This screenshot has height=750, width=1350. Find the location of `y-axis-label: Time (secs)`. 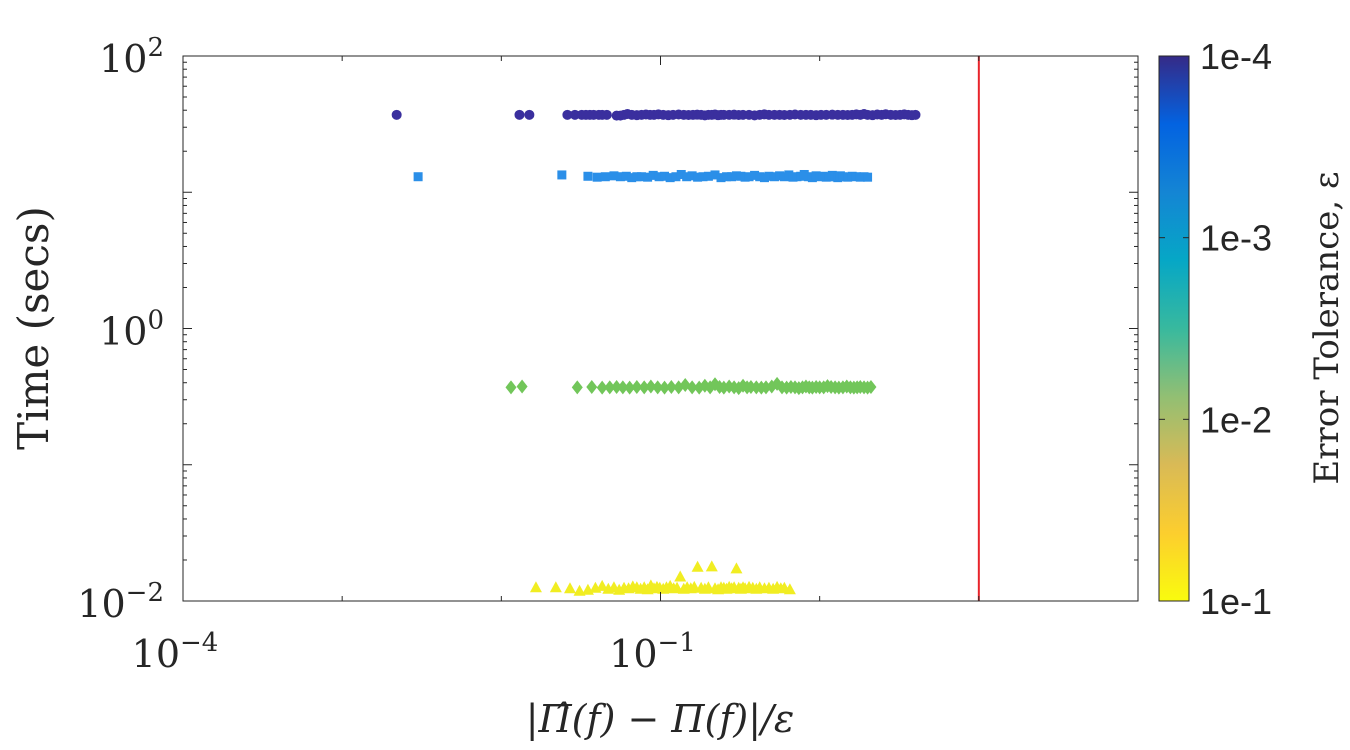

y-axis-label: Time (secs) is located at coordinates (33, 328).